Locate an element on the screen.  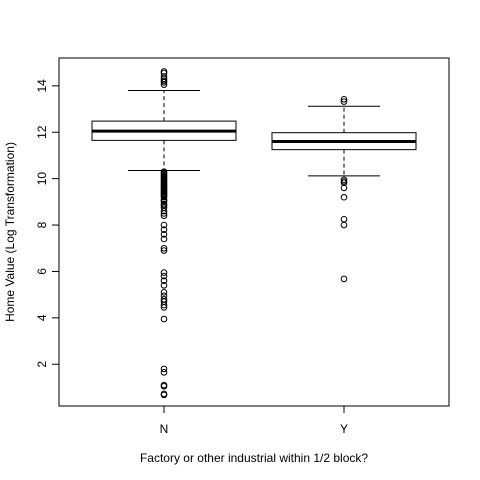
y-tick-label: 6 is located at coordinates (42, 271).